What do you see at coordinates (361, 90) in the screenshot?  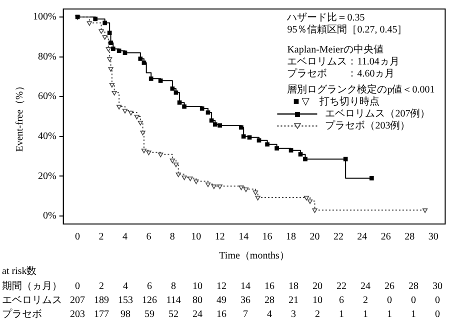 I see `annotation: 層別ログランク検定のp値＜0.001` at bounding box center [361, 90].